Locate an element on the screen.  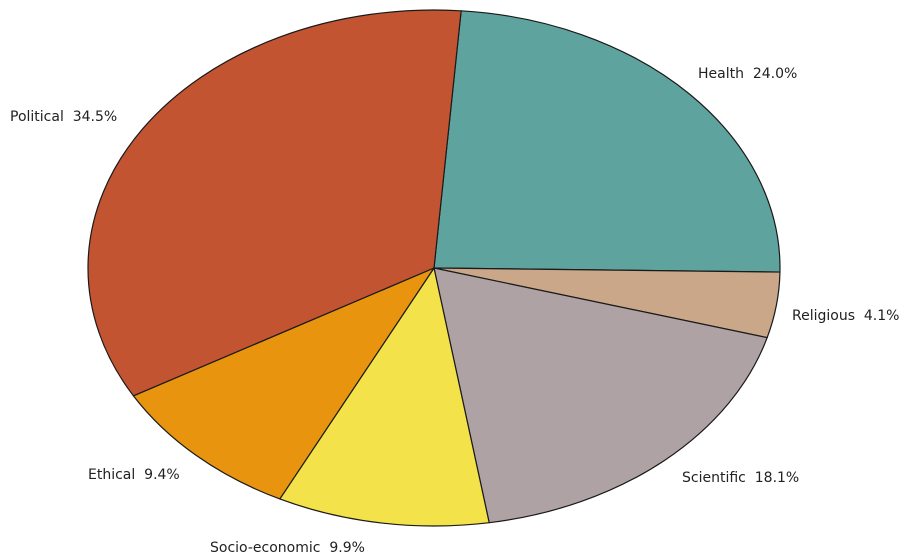
slice-label-political: Political 34.5% is located at coordinates (63, 117).